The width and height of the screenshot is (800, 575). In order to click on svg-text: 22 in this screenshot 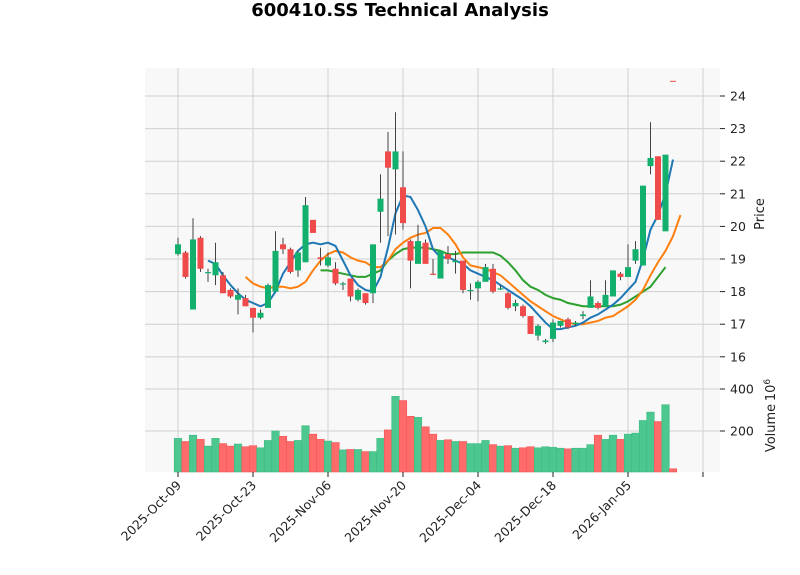, I will do `click(738, 161)`.